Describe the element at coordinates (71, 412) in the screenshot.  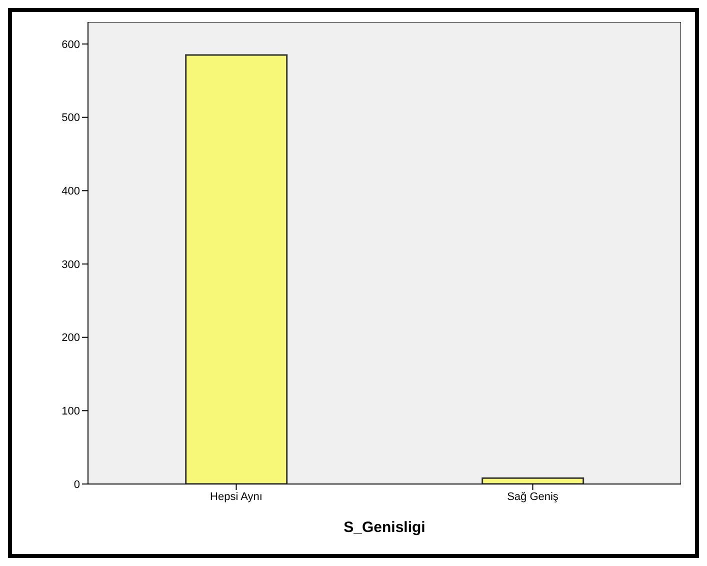
I see `y-tick-label: 100` at that location.